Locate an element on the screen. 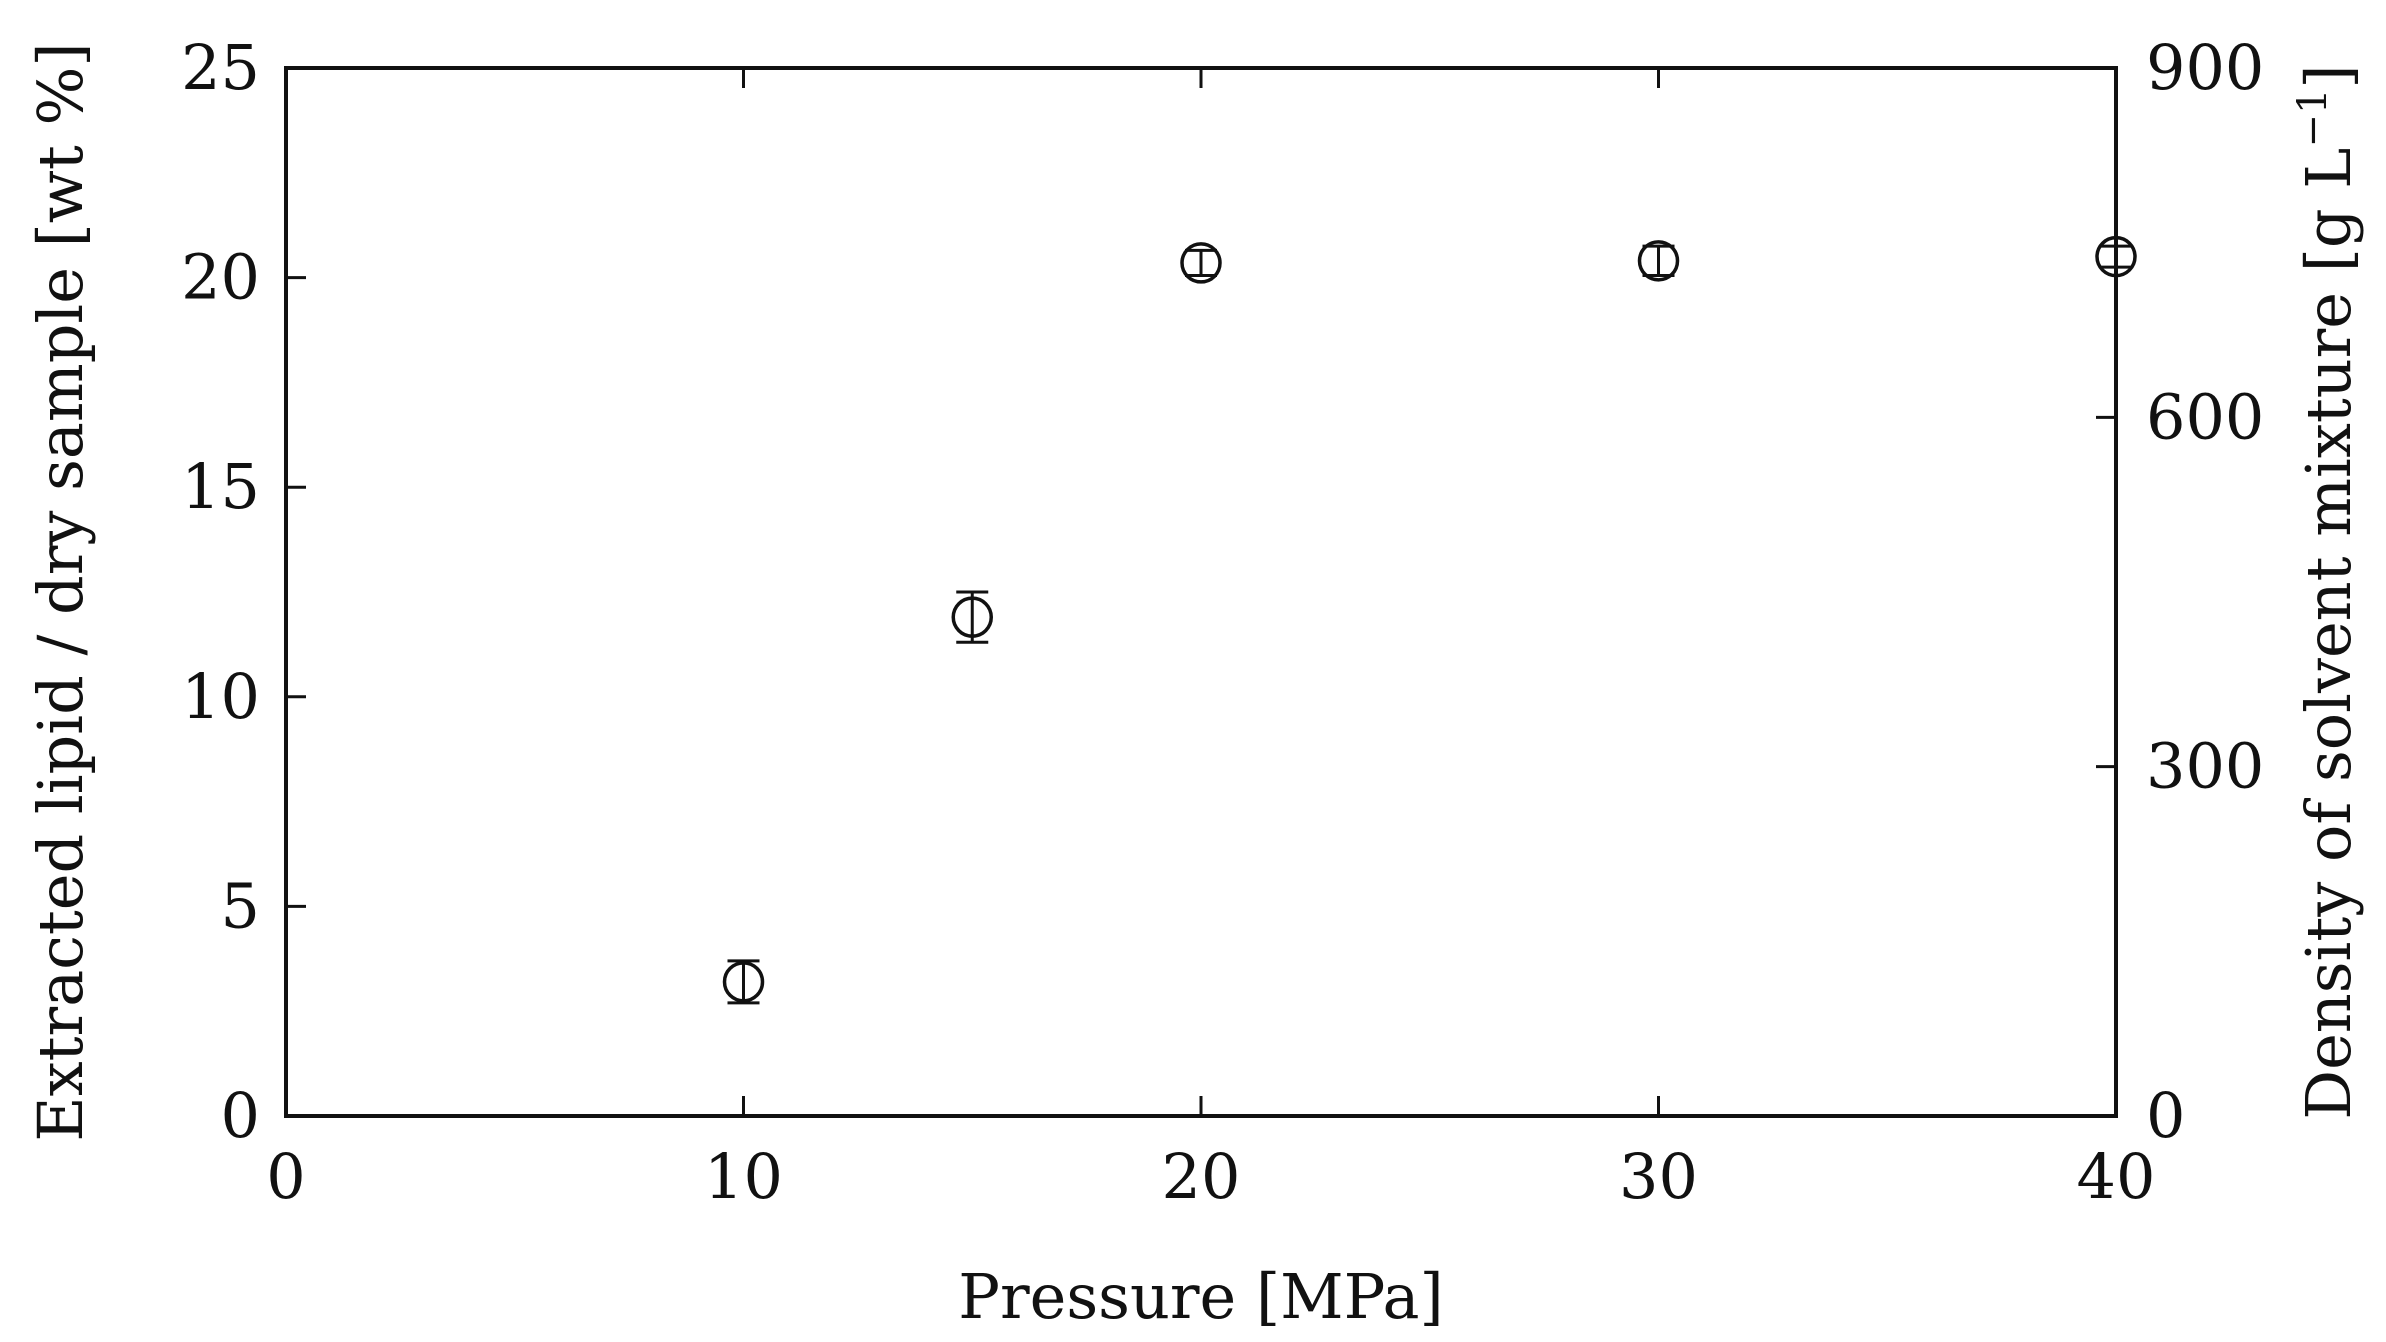 The height and width of the screenshot is (1342, 2386). y-axis-title: Extracted lipid / dry sample [wt %] is located at coordinates (60, 591).